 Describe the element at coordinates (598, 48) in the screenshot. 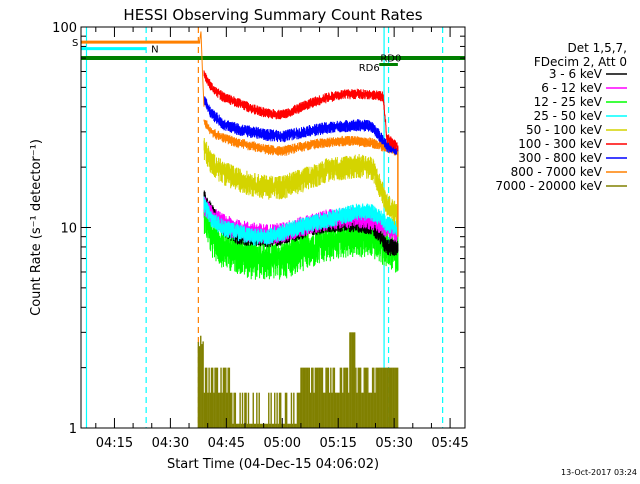

I see `legend-header-line: Det 1,5,7,` at that location.